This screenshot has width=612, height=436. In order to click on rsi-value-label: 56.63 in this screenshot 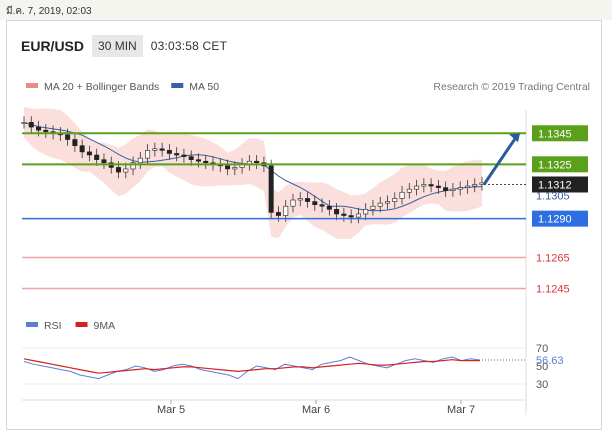, I will do `click(550, 361)`.